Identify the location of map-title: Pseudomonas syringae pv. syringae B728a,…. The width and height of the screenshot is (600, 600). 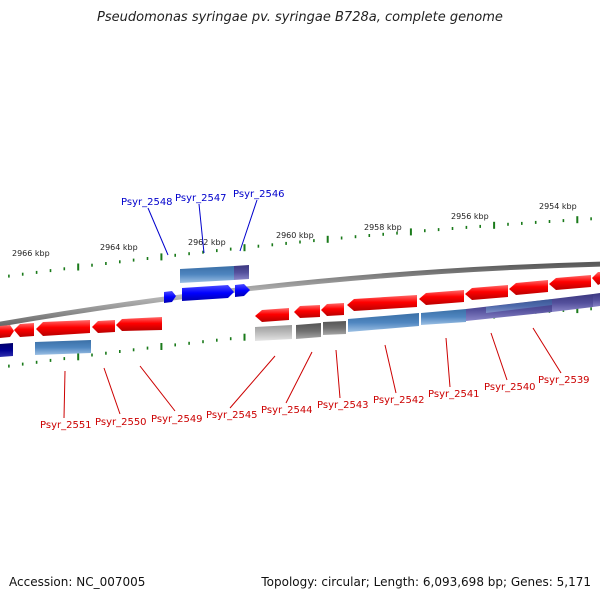
(300, 17).